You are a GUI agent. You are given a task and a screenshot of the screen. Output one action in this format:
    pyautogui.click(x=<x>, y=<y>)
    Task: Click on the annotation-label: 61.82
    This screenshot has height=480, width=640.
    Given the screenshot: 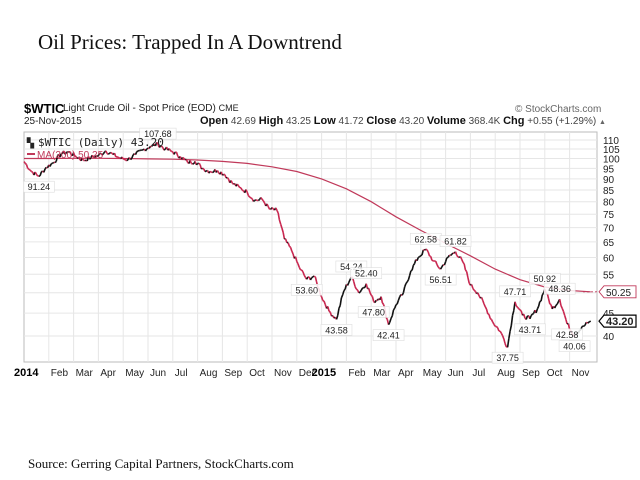 What is the action you would take?
    pyautogui.click(x=455, y=242)
    